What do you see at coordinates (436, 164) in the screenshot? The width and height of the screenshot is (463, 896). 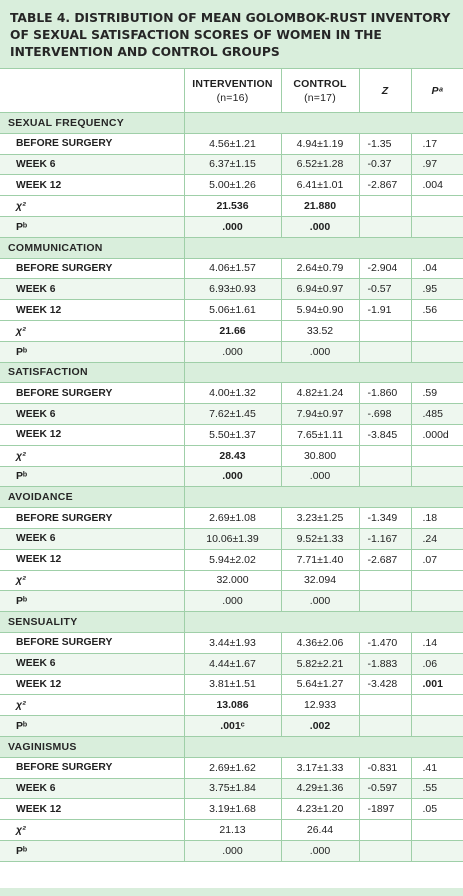 I see `p-value: .97` at bounding box center [436, 164].